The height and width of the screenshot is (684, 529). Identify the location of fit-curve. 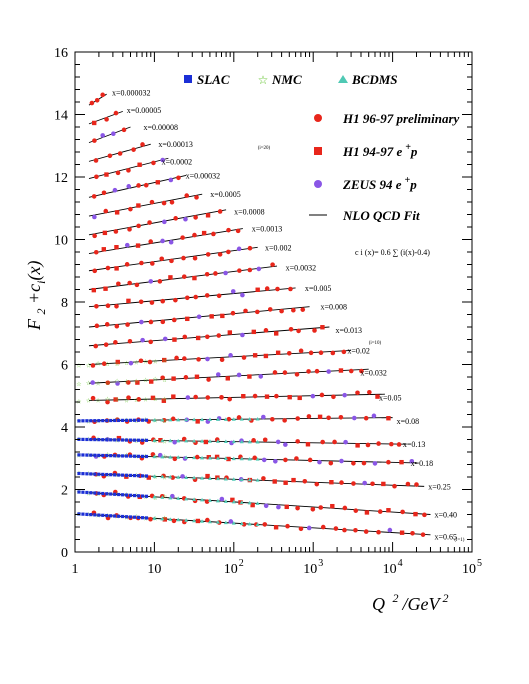
(157, 222).